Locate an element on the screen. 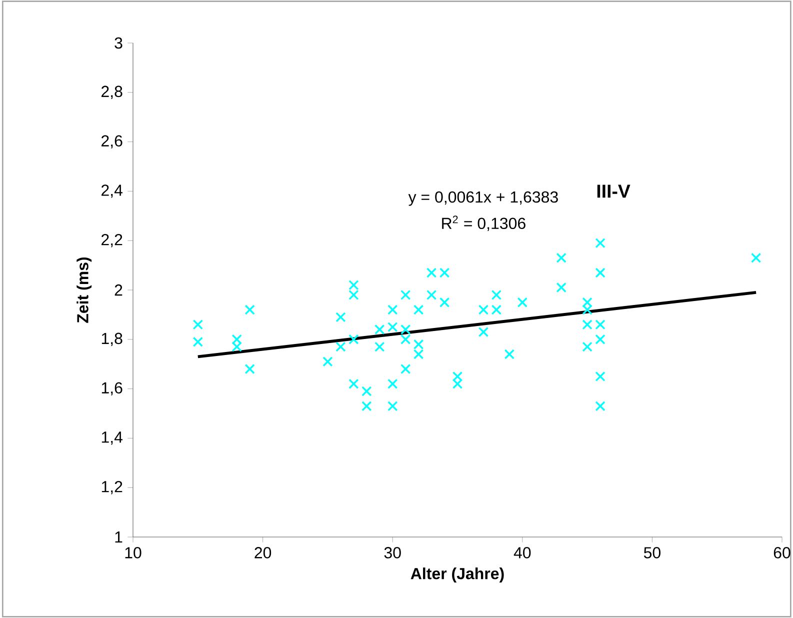  x-tick-label: 10 is located at coordinates (133, 552).